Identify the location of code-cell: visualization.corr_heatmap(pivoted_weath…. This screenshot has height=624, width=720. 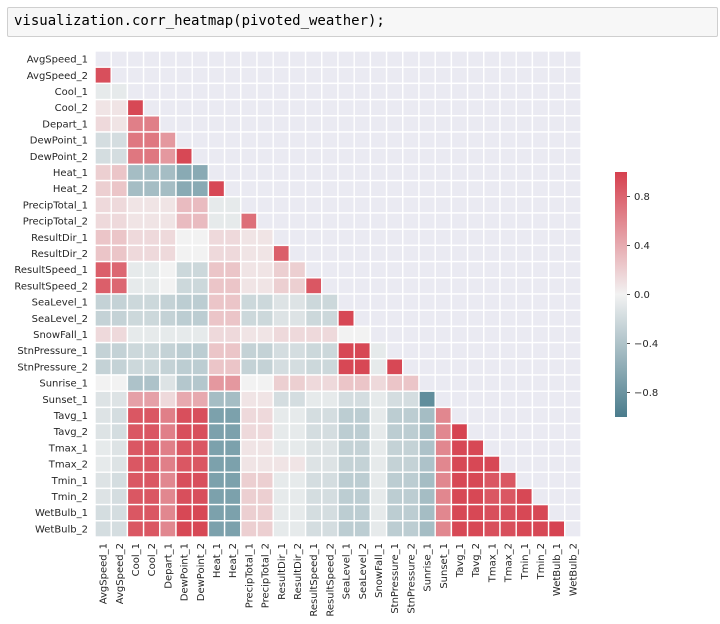
(362, 22).